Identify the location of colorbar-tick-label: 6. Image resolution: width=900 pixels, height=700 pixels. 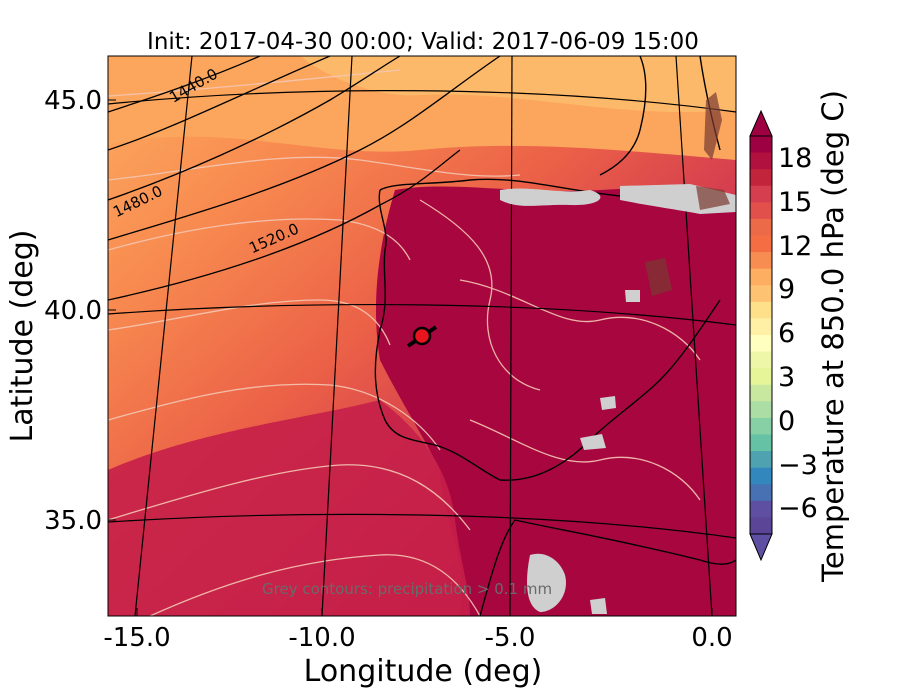
(786, 333).